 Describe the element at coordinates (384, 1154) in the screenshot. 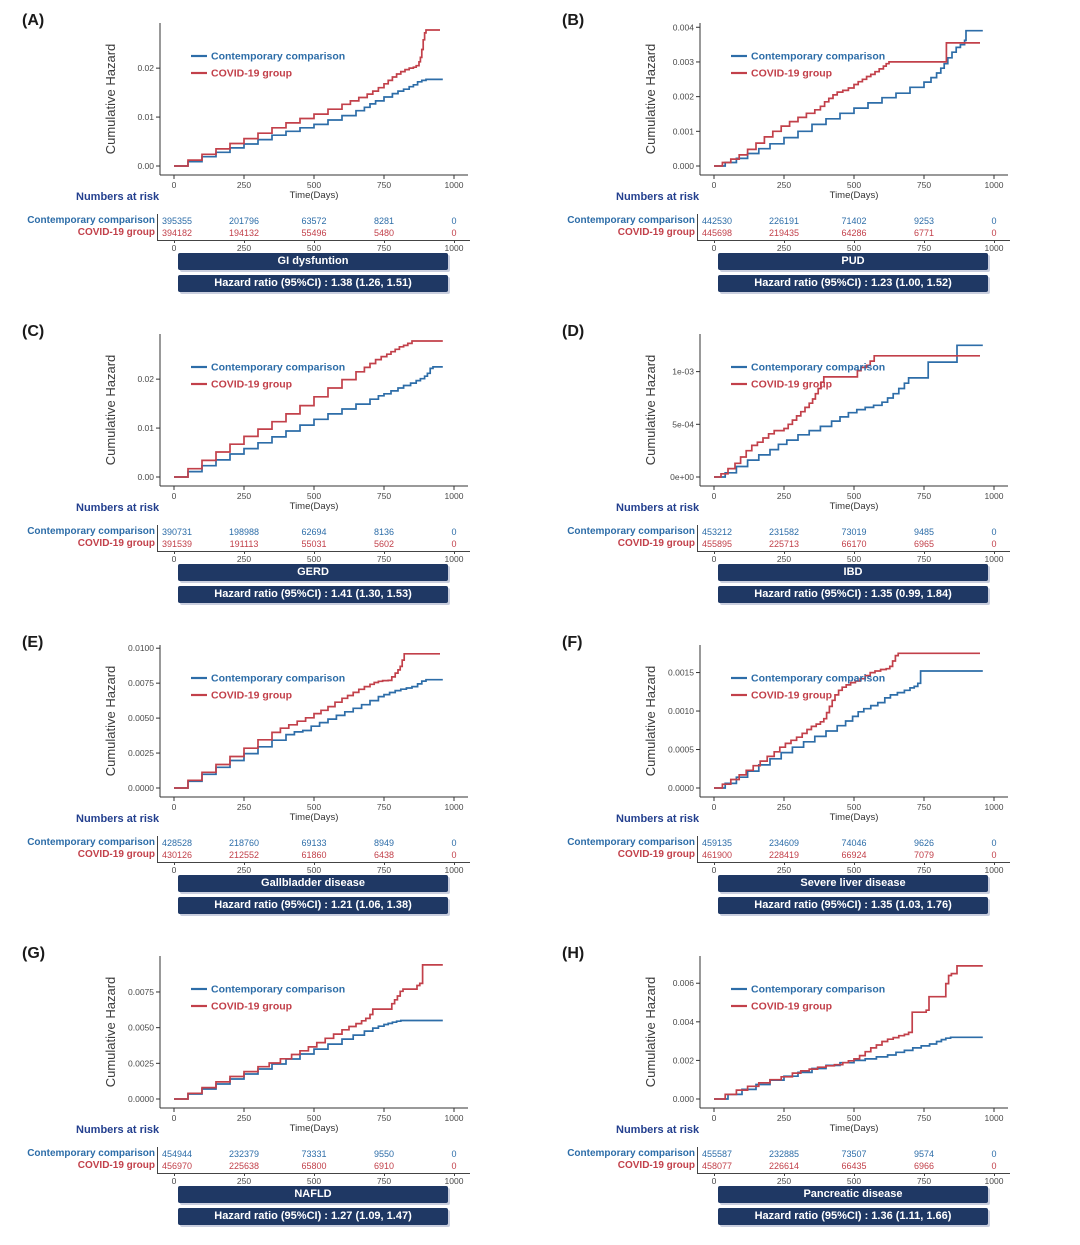

I see `risk-value-comparison-3: 9550` at that location.